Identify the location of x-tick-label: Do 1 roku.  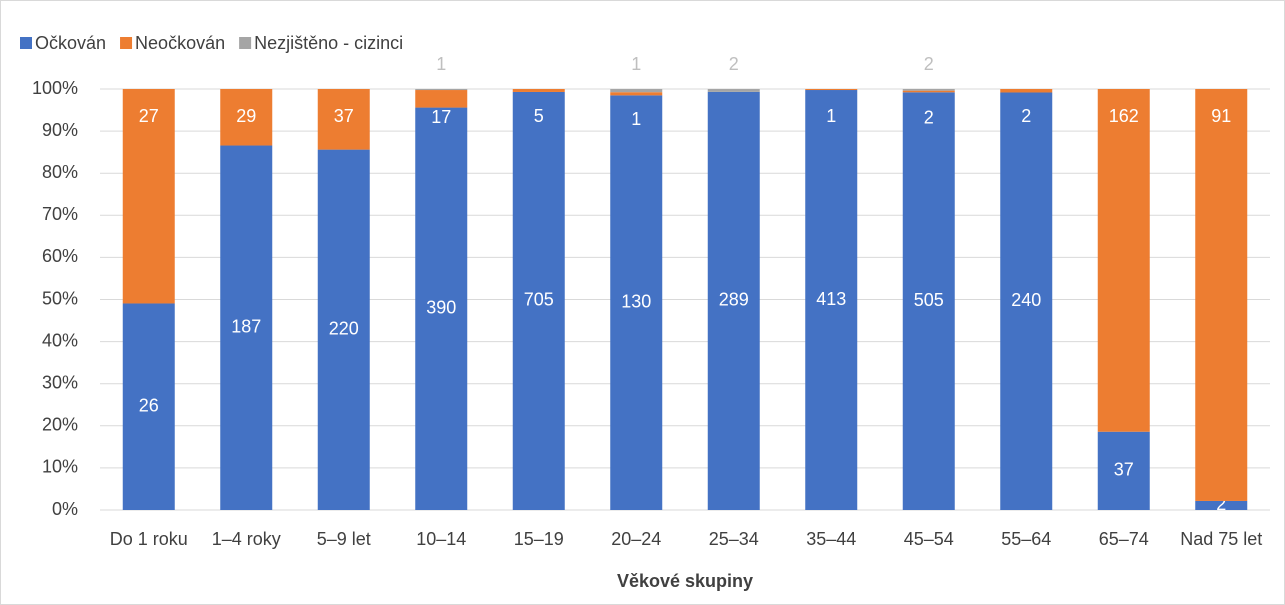
(148, 539).